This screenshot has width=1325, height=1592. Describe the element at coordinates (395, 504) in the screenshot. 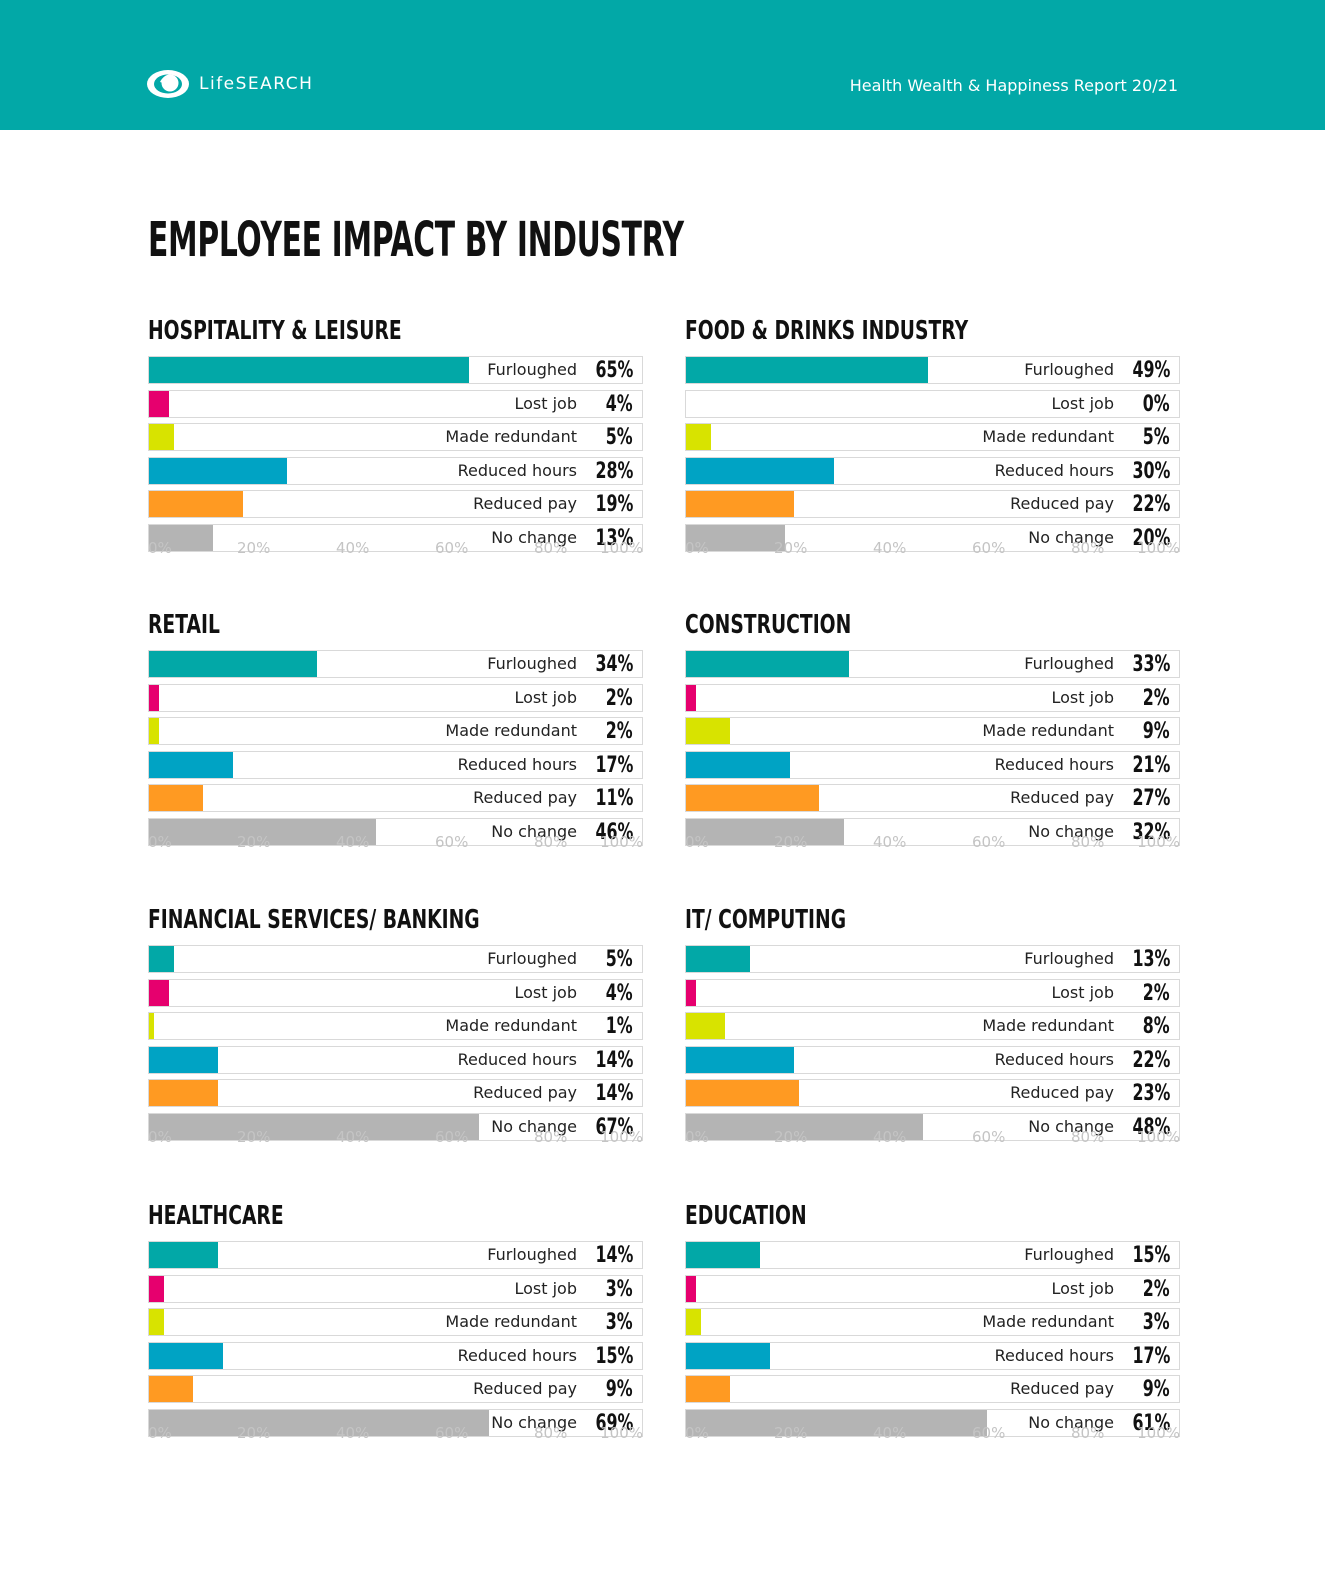

I see `bar-row: Reduced pay 19%` at that location.